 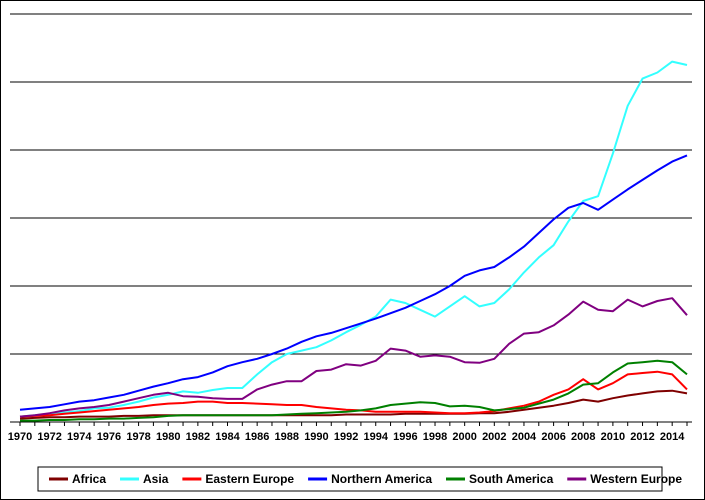 What do you see at coordinates (227, 437) in the screenshot?
I see `x-tick-label: 1984` at bounding box center [227, 437].